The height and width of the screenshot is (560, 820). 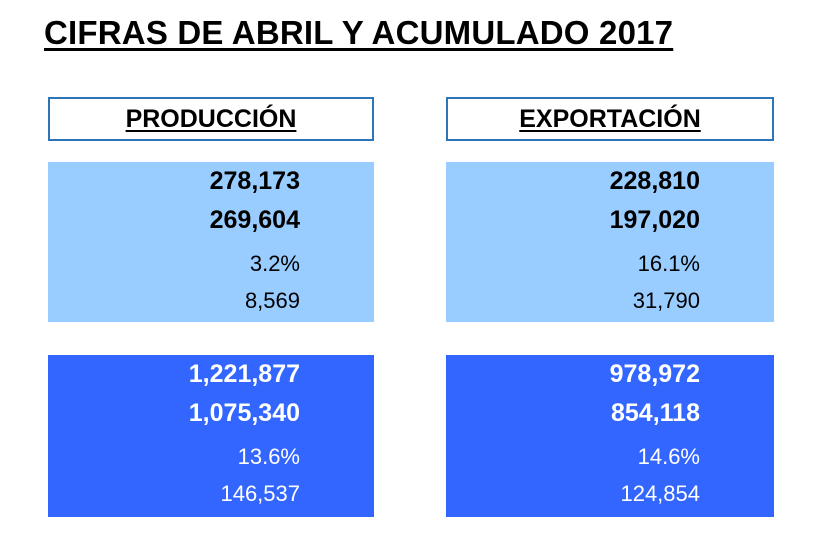 I want to click on exportacion-abril-actual: 228,810, so click(x=654, y=181).